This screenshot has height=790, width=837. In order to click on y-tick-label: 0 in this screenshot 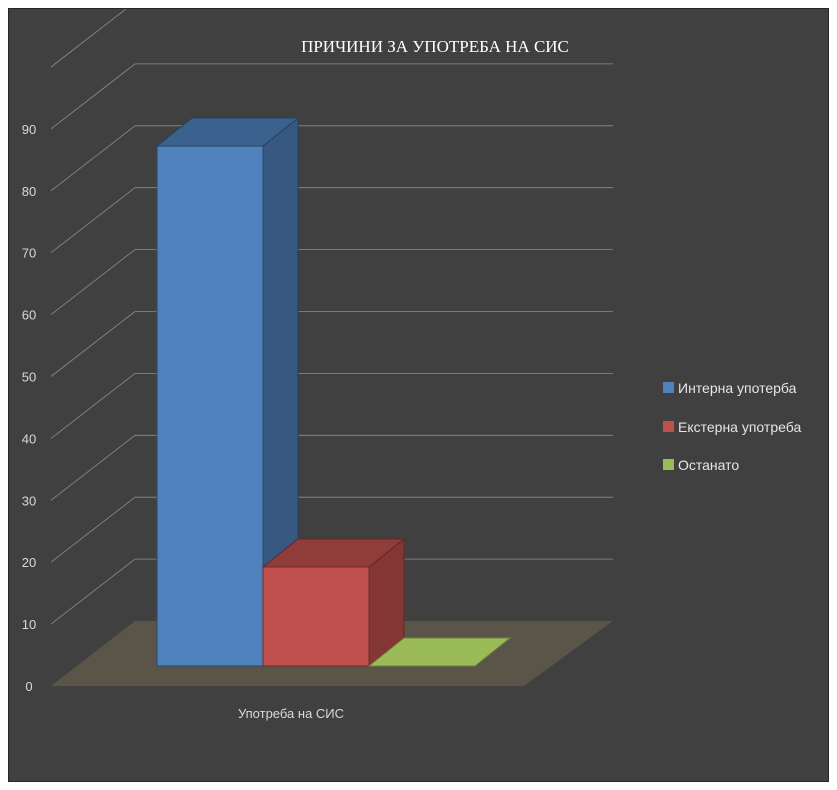, I will do `click(28, 686)`.